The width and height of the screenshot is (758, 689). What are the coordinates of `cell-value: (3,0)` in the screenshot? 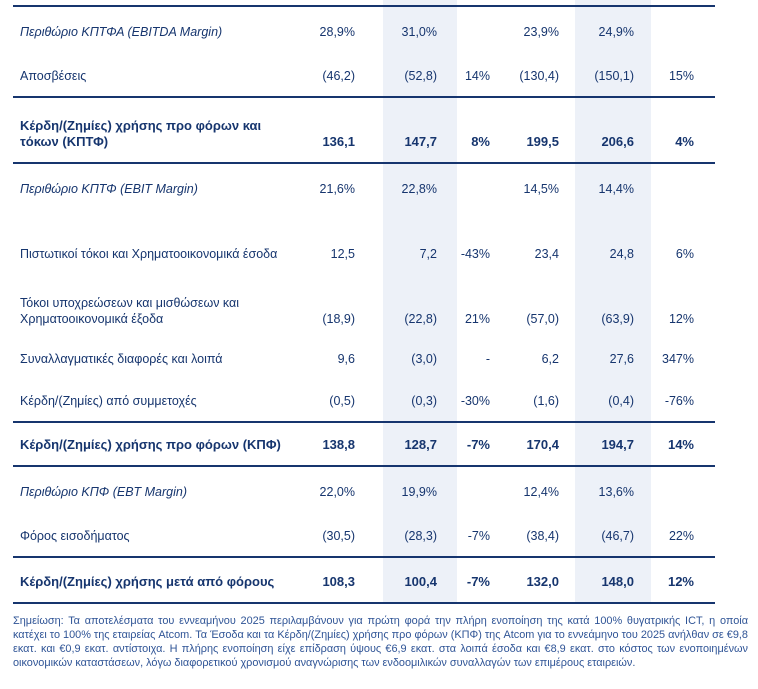 It's located at (420, 359).